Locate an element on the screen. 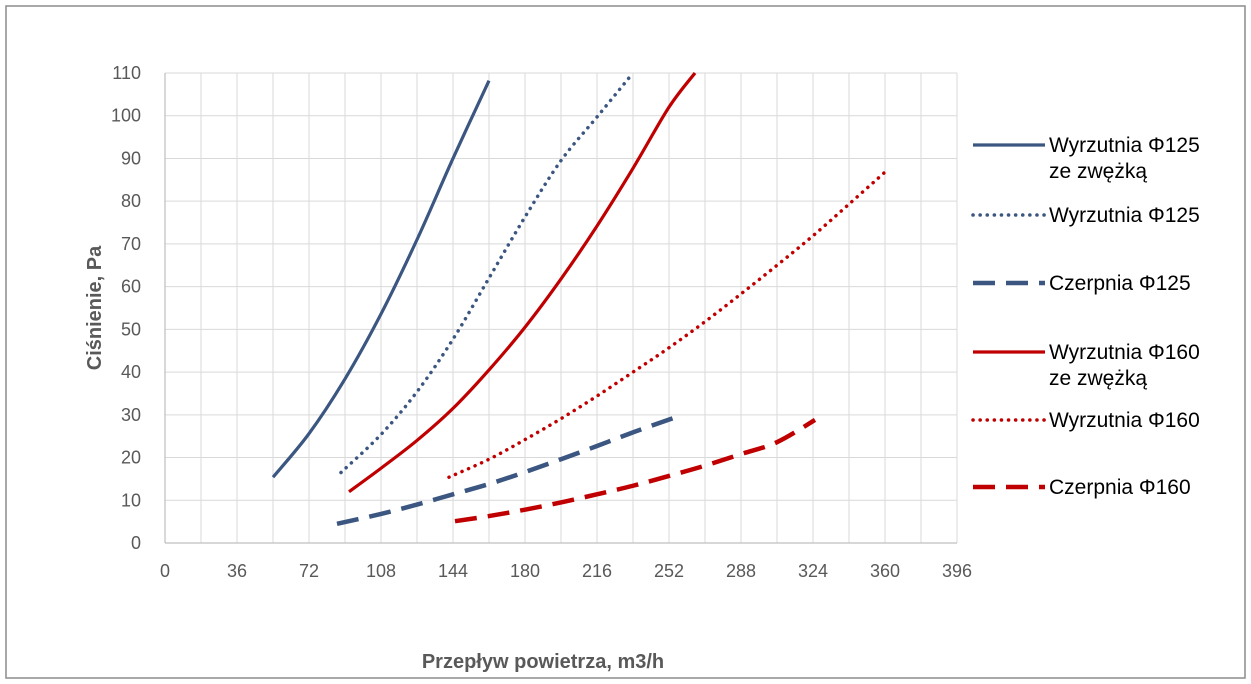  x-tick-label: 216 is located at coordinates (597, 571).